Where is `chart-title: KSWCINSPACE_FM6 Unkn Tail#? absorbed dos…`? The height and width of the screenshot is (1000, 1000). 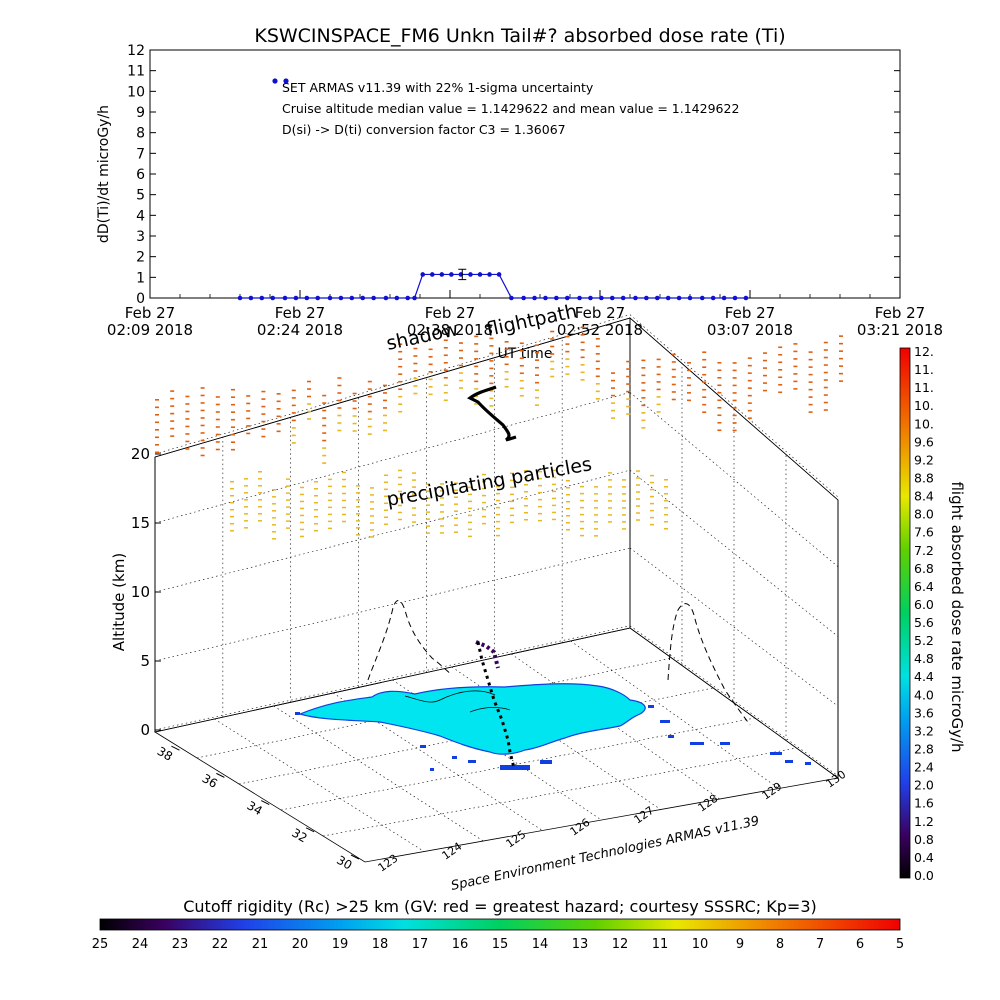 chart-title: KSWCINSPACE_FM6 Unkn Tail#? absorbed dos… is located at coordinates (519, 36).